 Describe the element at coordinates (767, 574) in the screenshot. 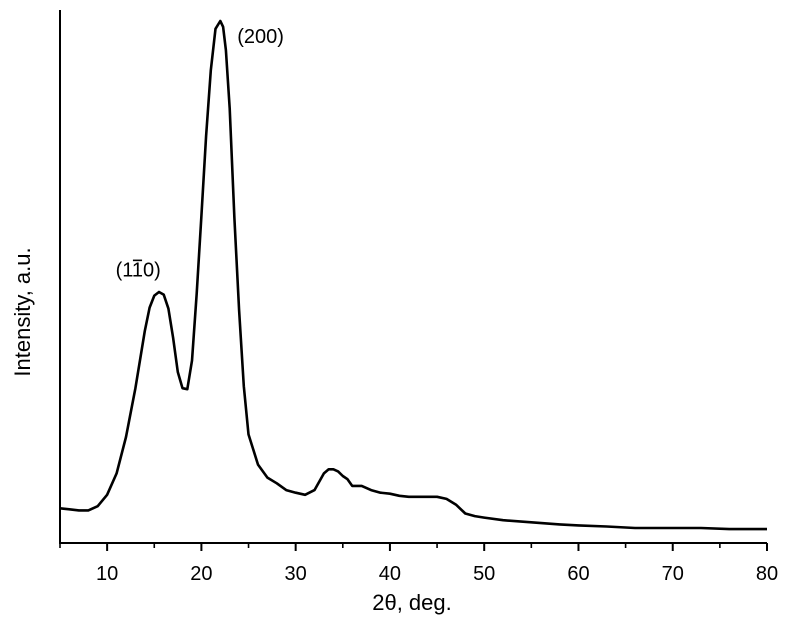

I see `x-tick-label: 80` at that location.